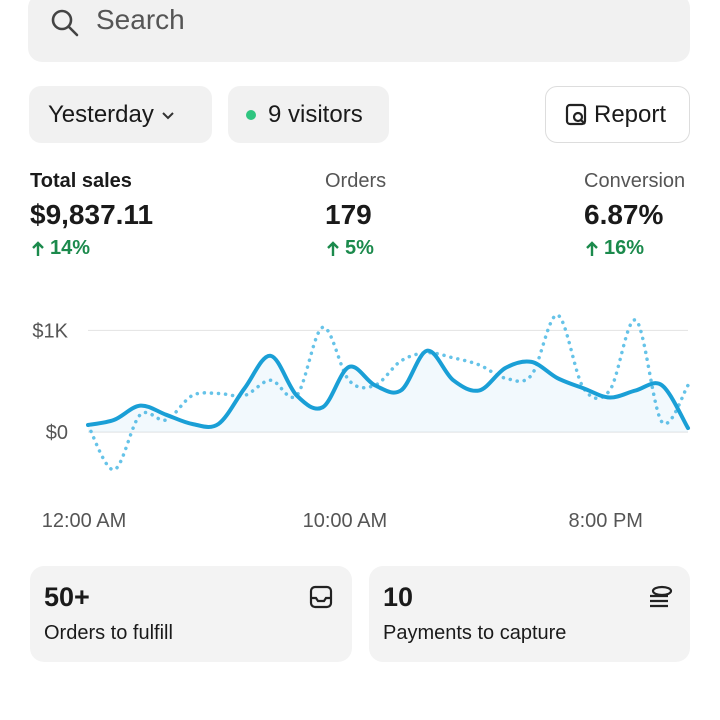  I want to click on visitors-pill: 9 visitors, so click(308, 114).